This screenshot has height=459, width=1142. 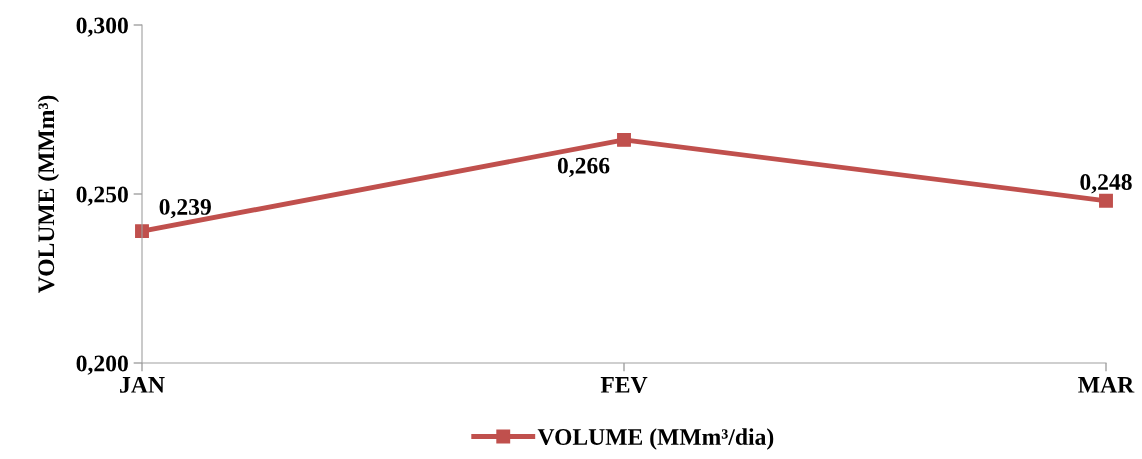 What do you see at coordinates (583, 167) in the screenshot?
I see `data-label: 0,266` at bounding box center [583, 167].